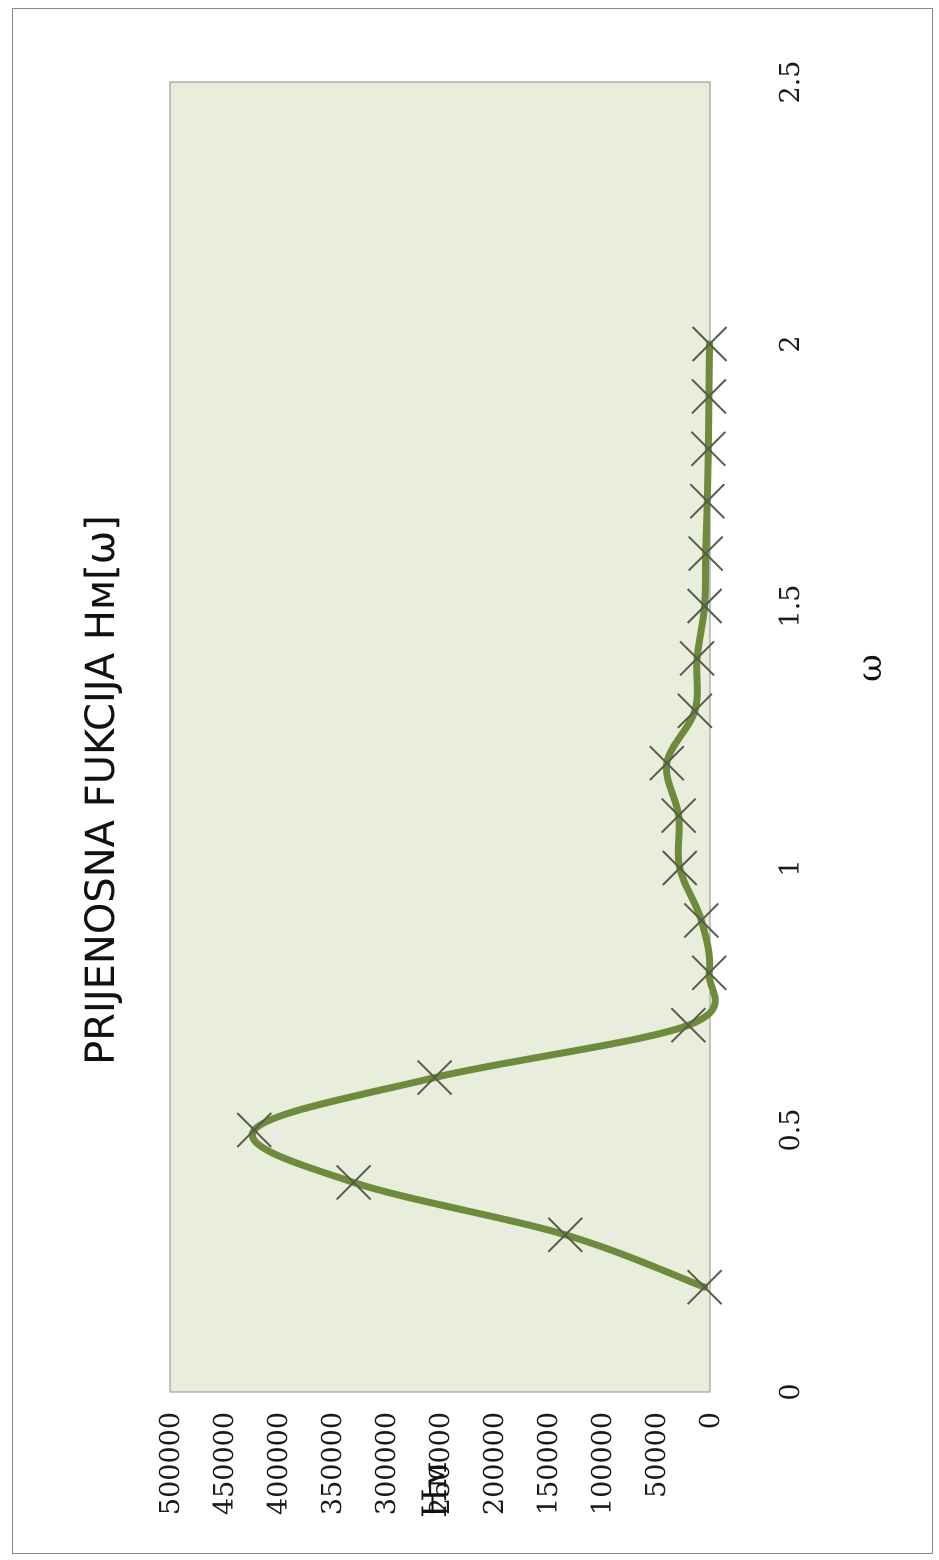  Describe the element at coordinates (224, 1463) in the screenshot. I see `y-tick-label: 450000` at that location.